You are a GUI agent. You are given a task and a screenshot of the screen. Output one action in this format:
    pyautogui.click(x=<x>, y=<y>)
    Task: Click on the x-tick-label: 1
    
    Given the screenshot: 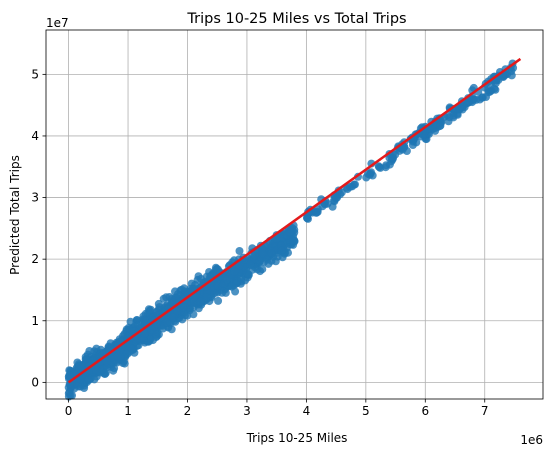 What is the action you would take?
    pyautogui.click(x=128, y=411)
    